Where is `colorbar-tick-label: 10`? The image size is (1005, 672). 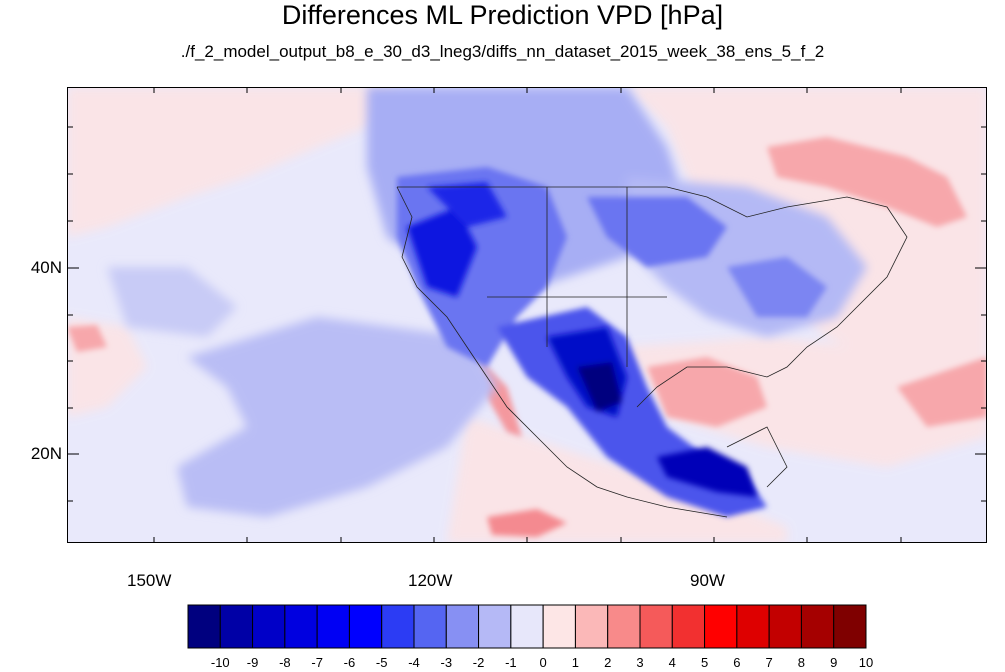 colorbar-tick-label: 10 is located at coordinates (866, 662).